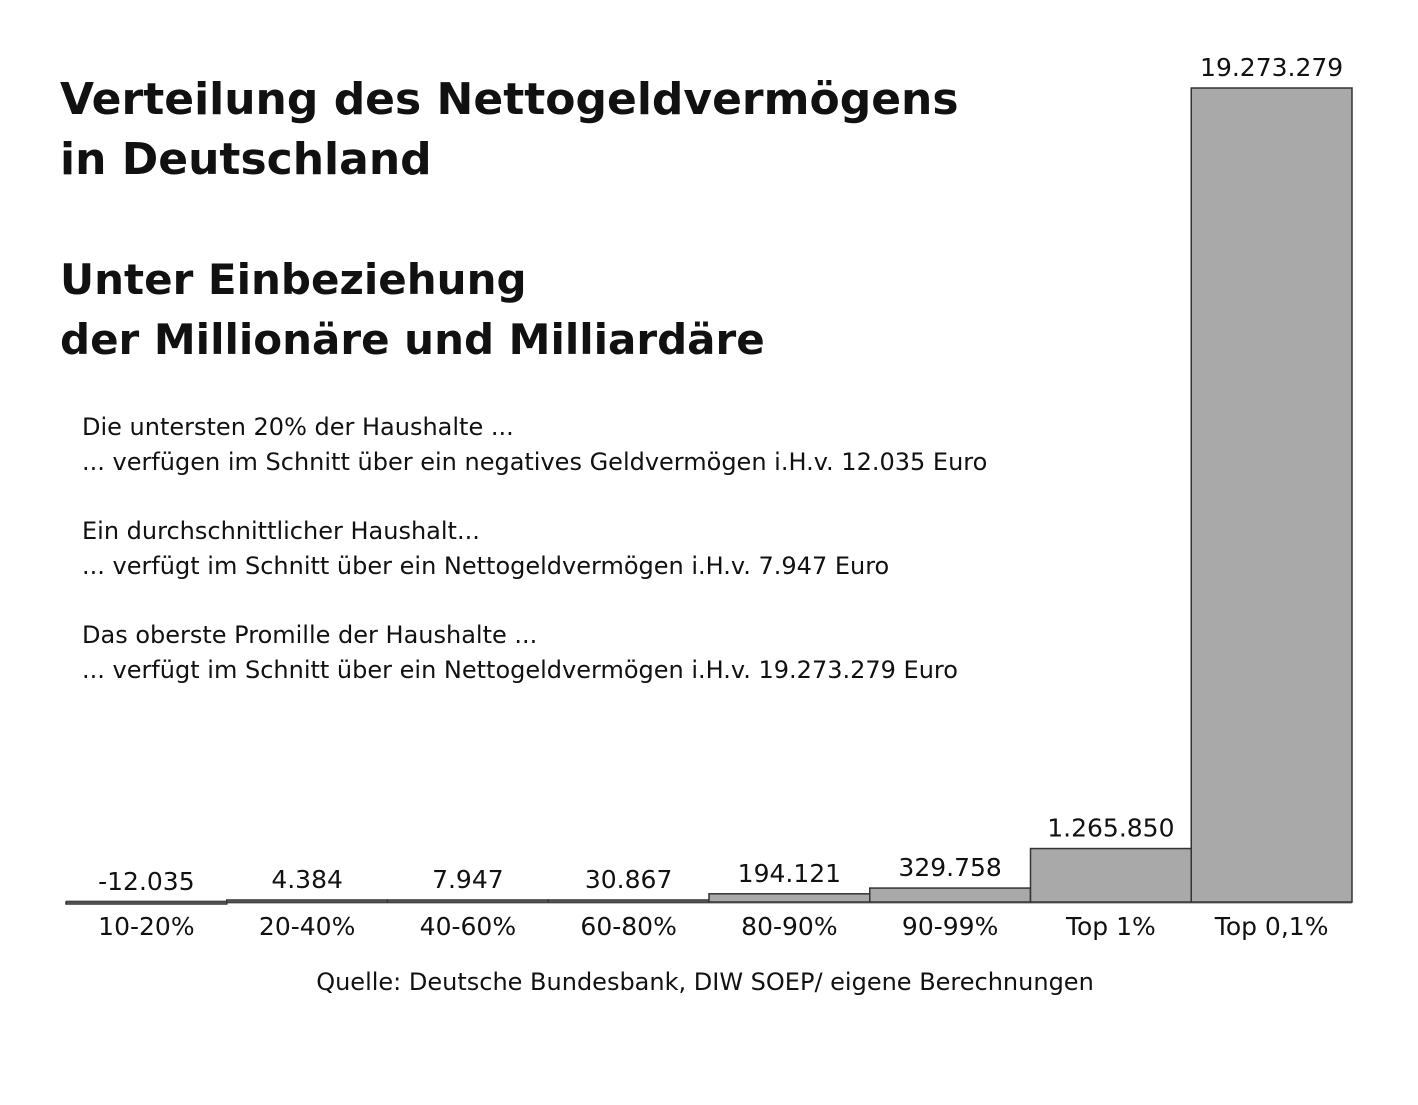 This screenshot has width=1418, height=1105. Describe the element at coordinates (293, 279) in the screenshot. I see `chart-subtitle-line-1: Unter Einbeziehung` at that location.